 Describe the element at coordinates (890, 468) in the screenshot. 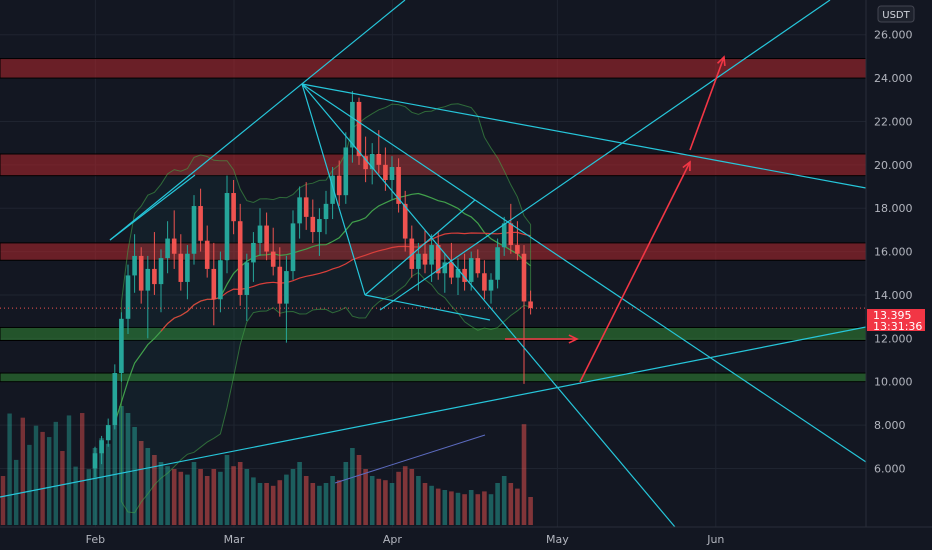

I see `price-tick-label: 6.000` at that location.